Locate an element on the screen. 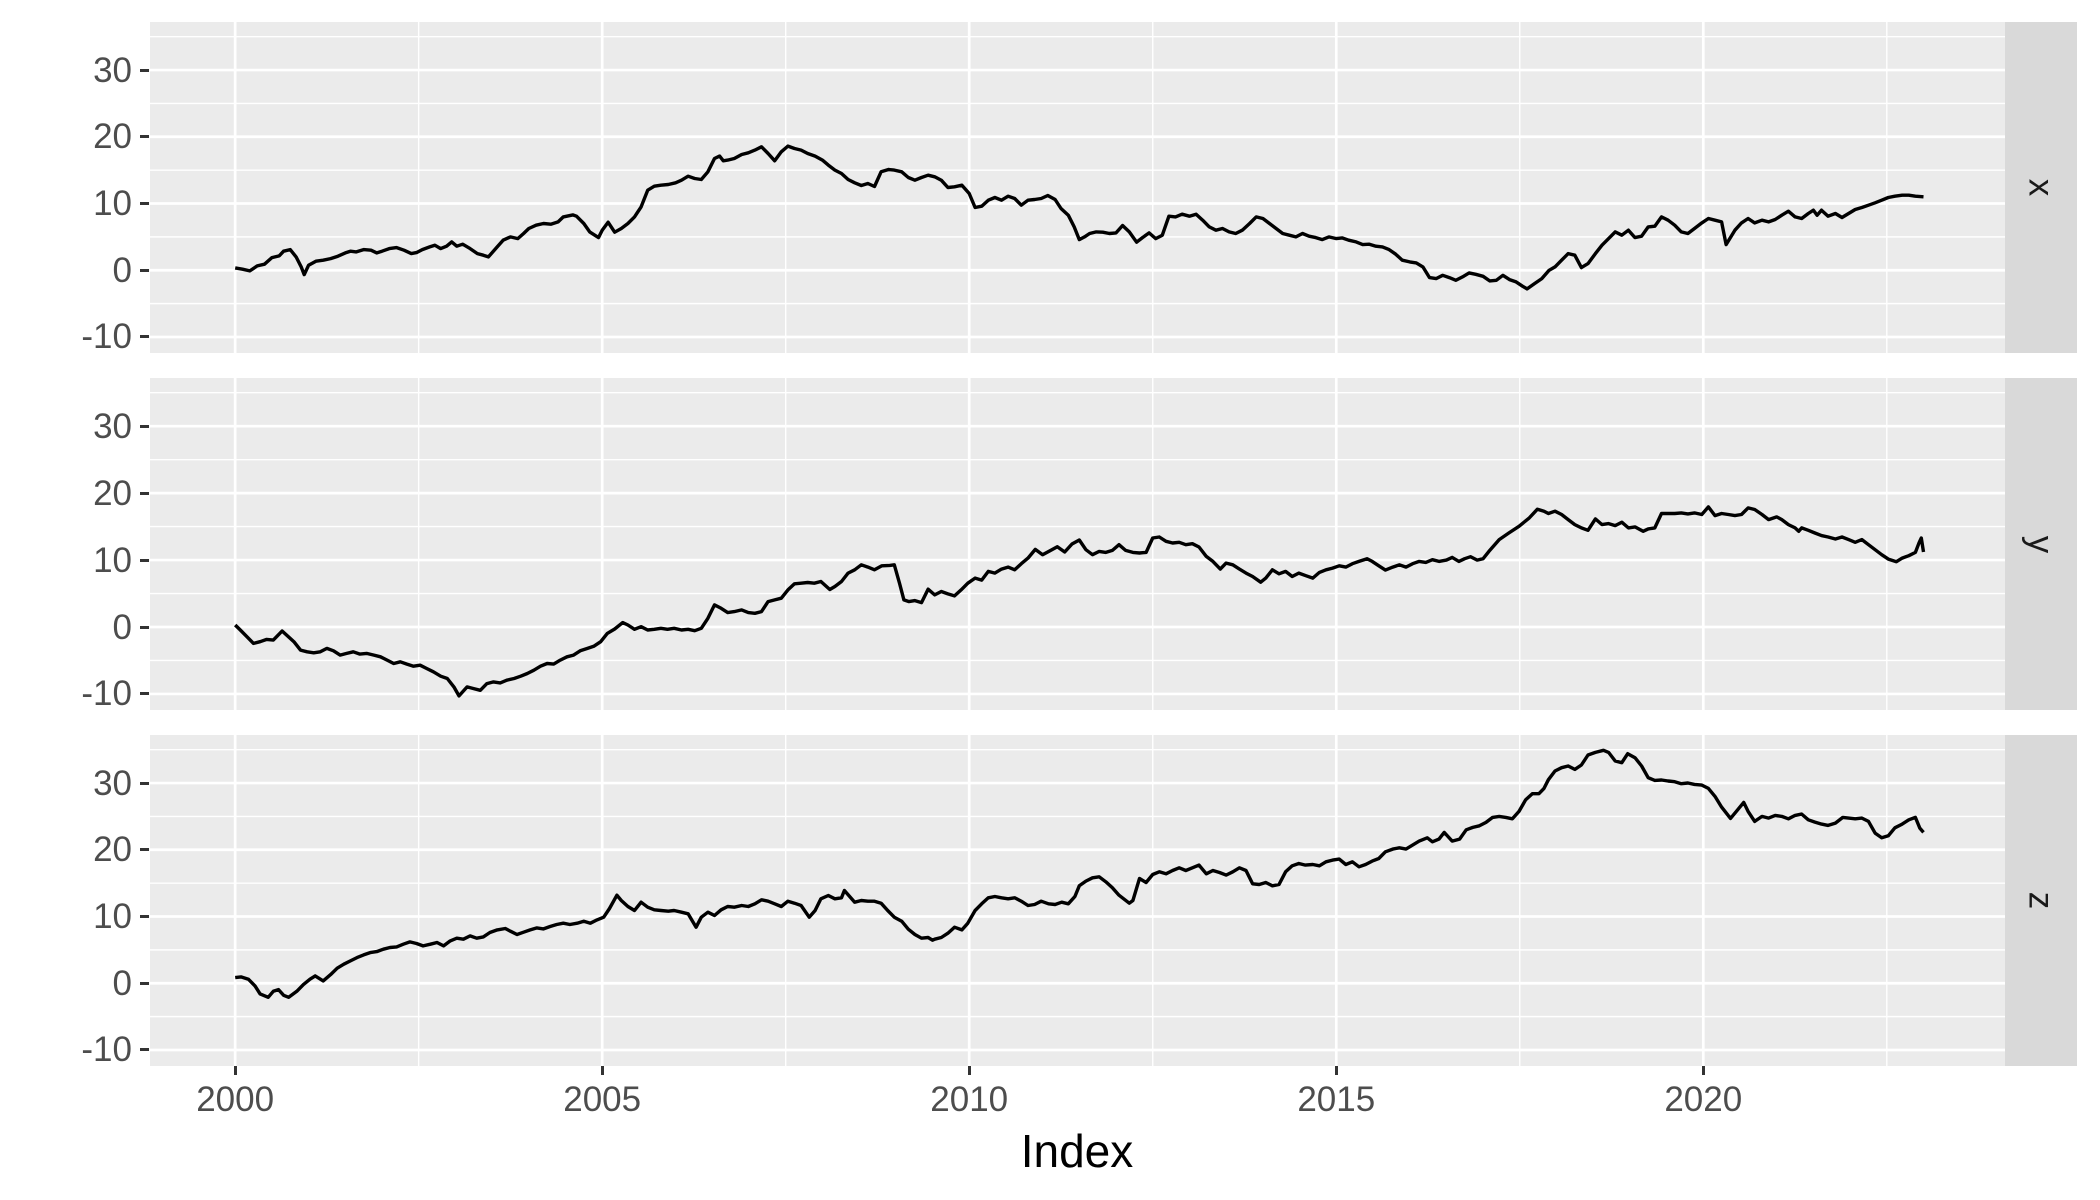 The width and height of the screenshot is (2100, 1200). facet-strip-label-x: x is located at coordinates (2041, 187).